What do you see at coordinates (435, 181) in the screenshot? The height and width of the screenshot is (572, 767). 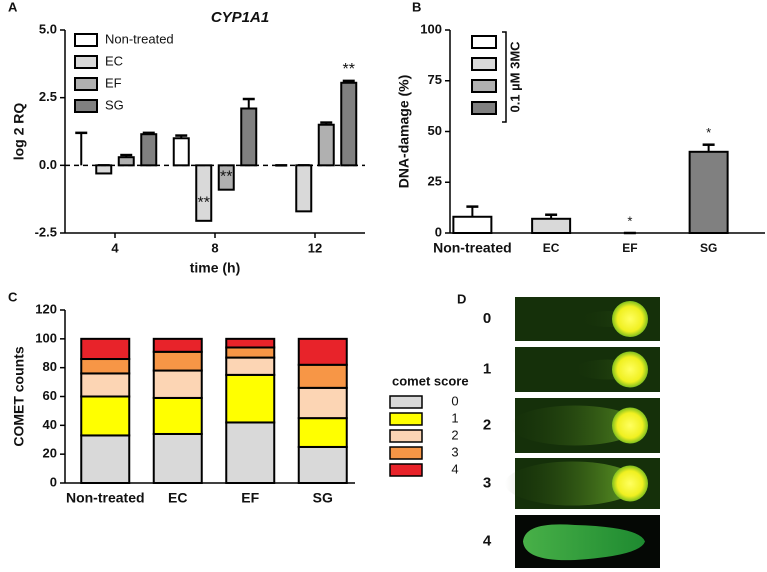 I see `y-tick-label: 25` at bounding box center [435, 181].